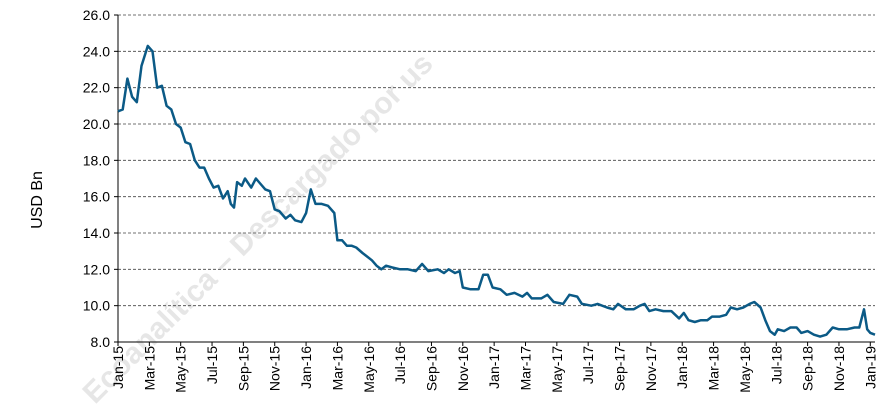 The image size is (885, 412). Describe the element at coordinates (181, 369) in the screenshot. I see `x-tick-label: May-15` at that location.